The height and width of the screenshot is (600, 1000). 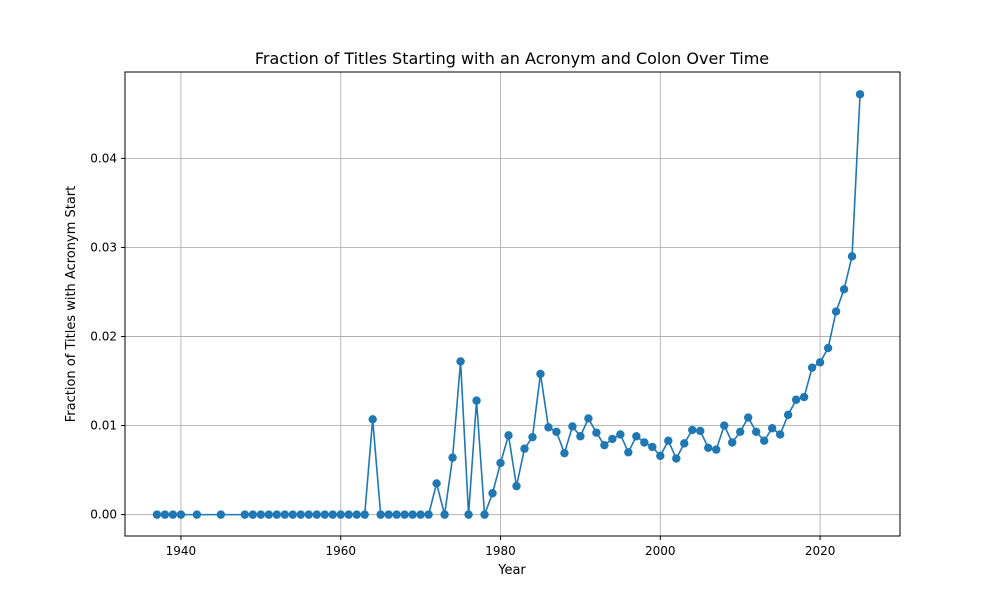 I want to click on x-tick-label: 1960, so click(x=340, y=551).